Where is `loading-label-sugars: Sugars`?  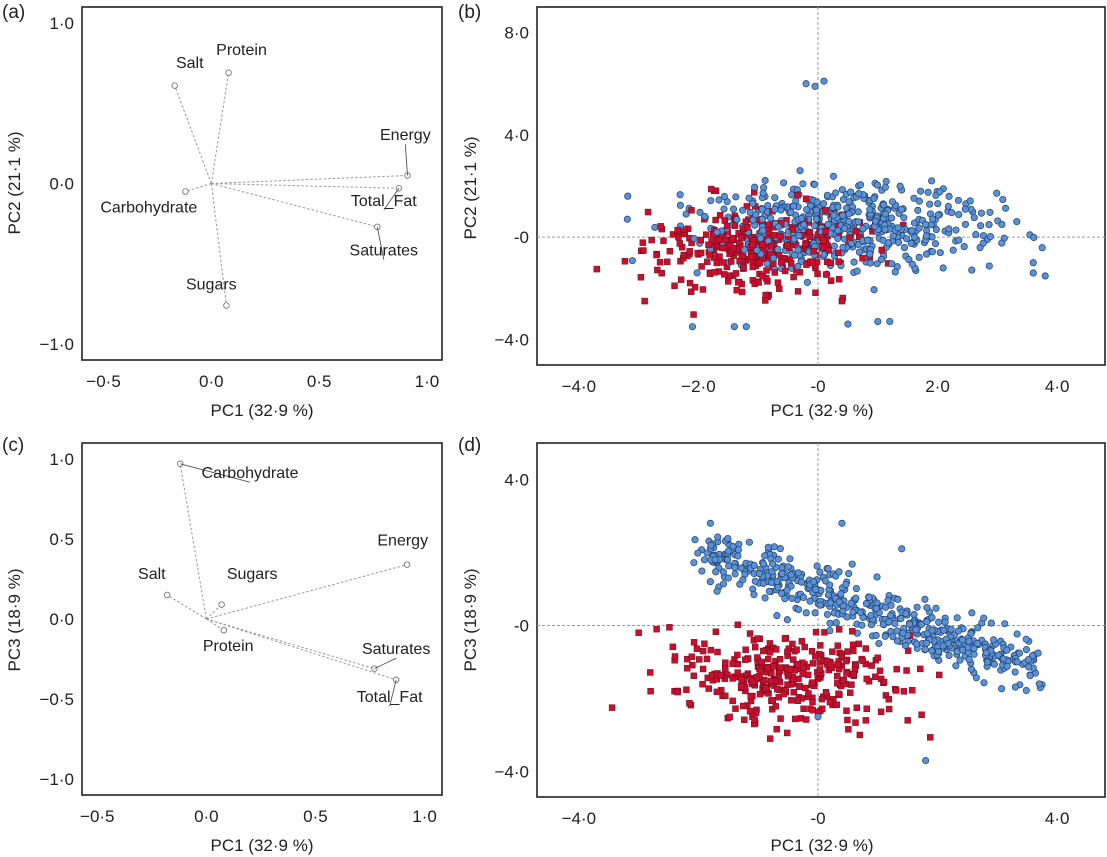 loading-label-sugars: Sugars is located at coordinates (252, 574).